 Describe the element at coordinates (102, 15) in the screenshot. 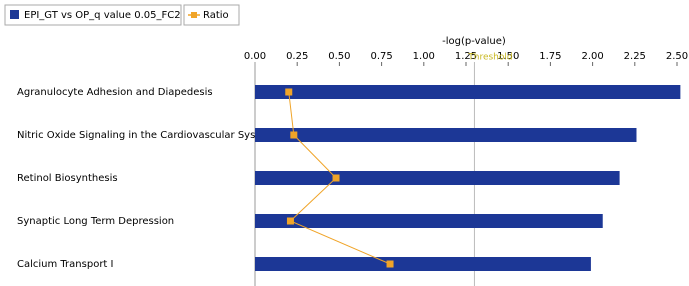

I see `legend-label: EPI_GT vs OP_q value 0.05_FC2` at that location.